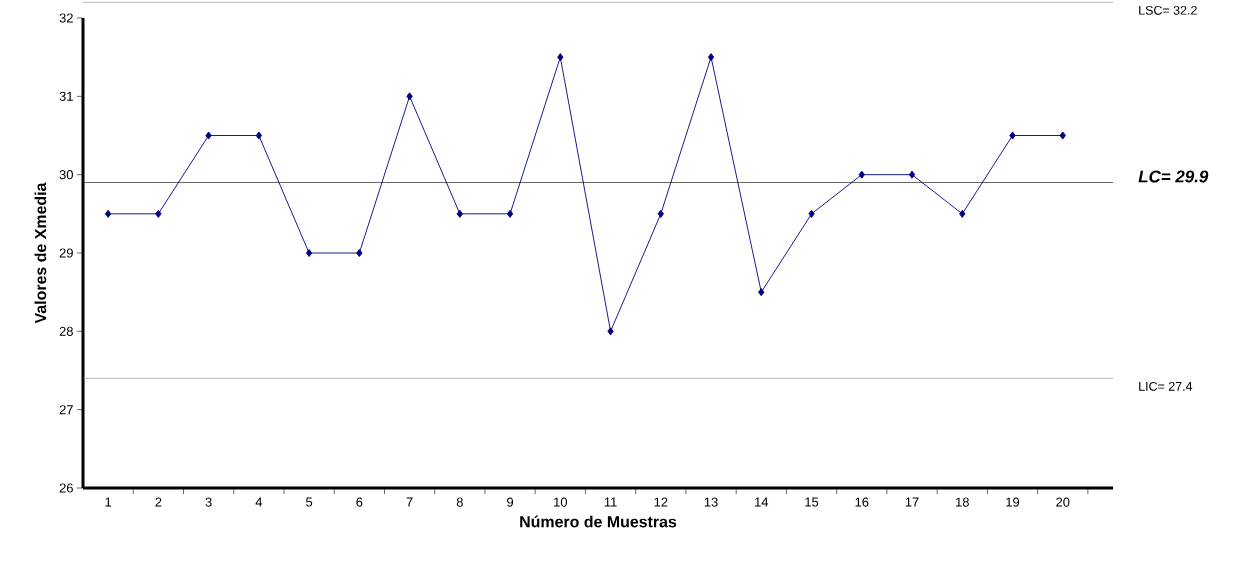 The width and height of the screenshot is (1254, 565). Describe the element at coordinates (812, 502) in the screenshot. I see `x-tick-label: 15` at that location.